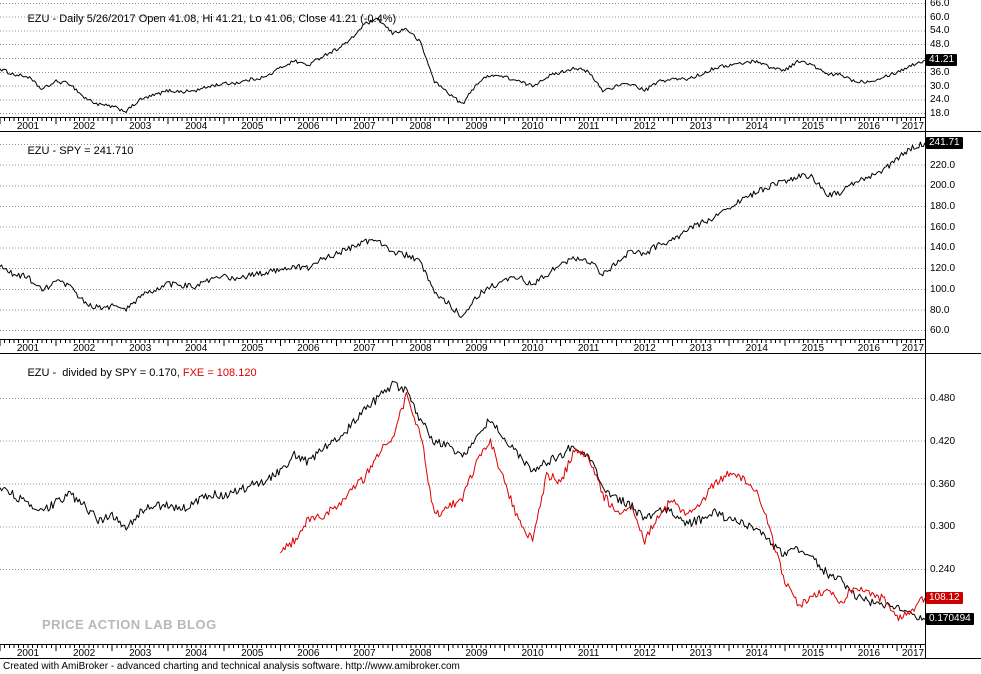 Image resolution: width=981 pixels, height=674 pixels. What do you see at coordinates (943, 569) in the screenshot?
I see `y-tick-label: 0.240` at bounding box center [943, 569].